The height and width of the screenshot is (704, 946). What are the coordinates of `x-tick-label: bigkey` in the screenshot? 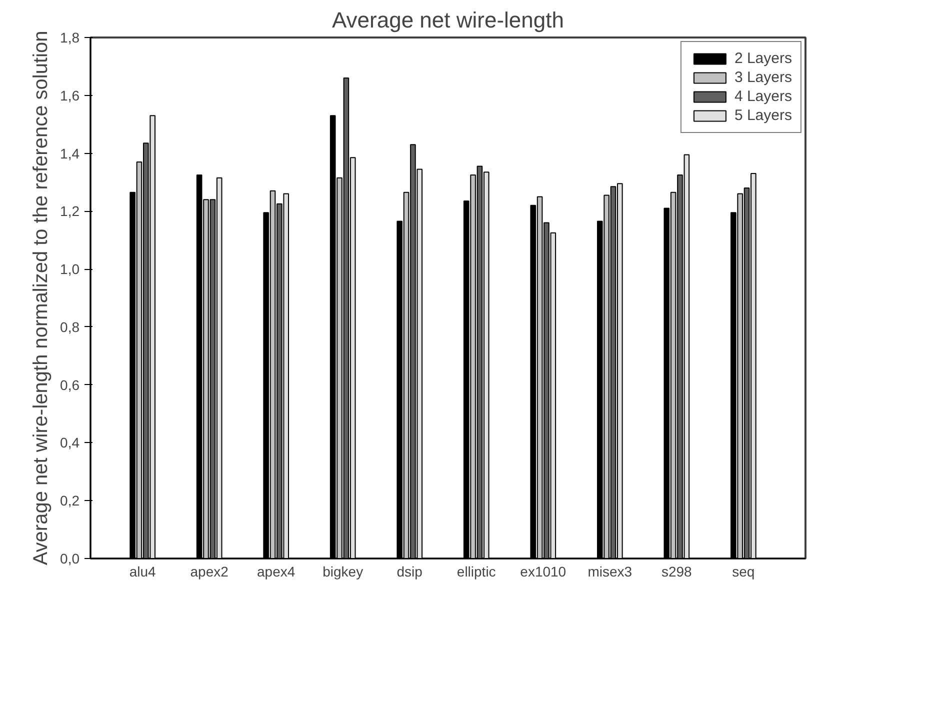 It's located at (343, 572).